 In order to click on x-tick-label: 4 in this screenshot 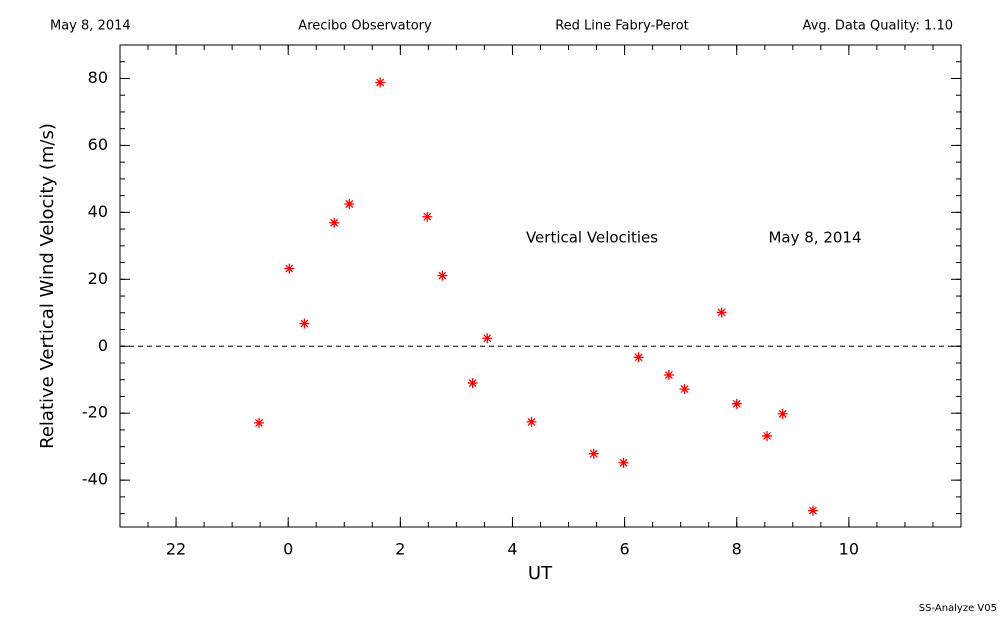, I will do `click(512, 549)`.